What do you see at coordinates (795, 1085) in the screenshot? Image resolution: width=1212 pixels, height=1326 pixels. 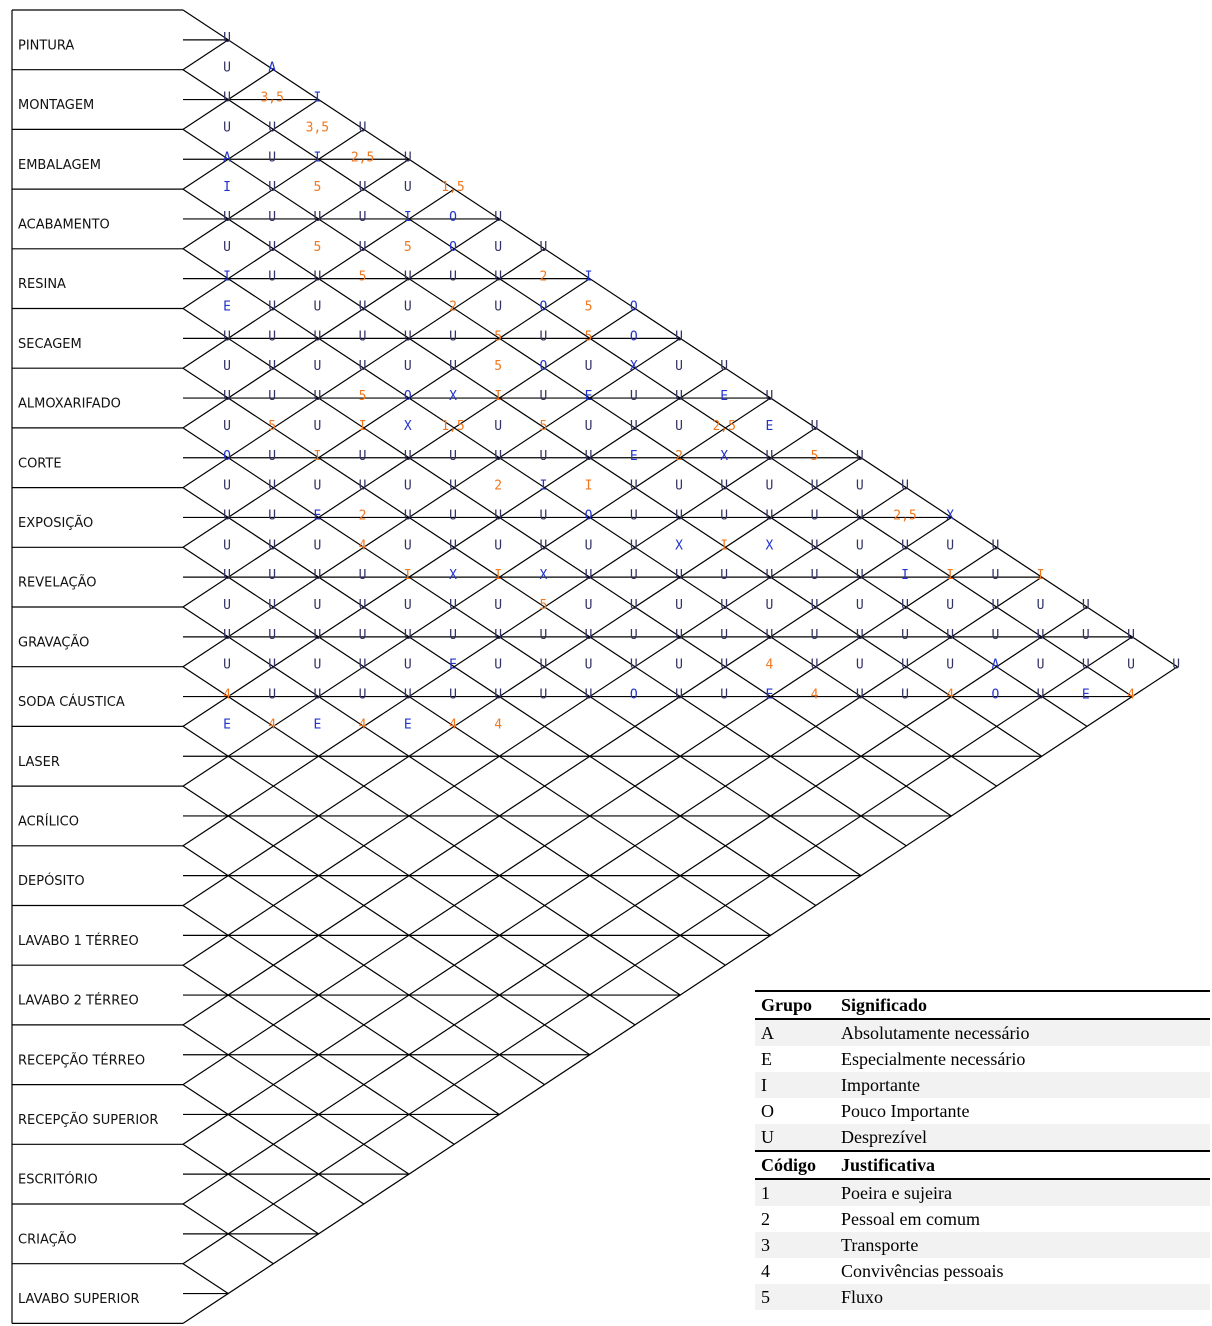 I see `legend-key: I` at bounding box center [795, 1085].